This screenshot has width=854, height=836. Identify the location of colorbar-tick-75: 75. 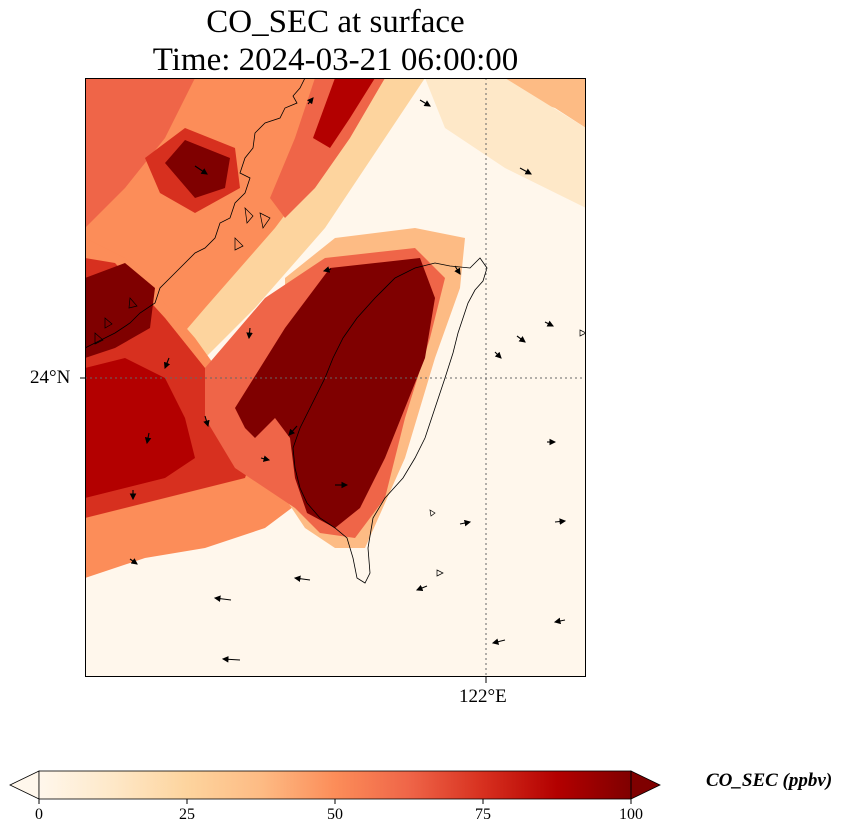
(483, 814).